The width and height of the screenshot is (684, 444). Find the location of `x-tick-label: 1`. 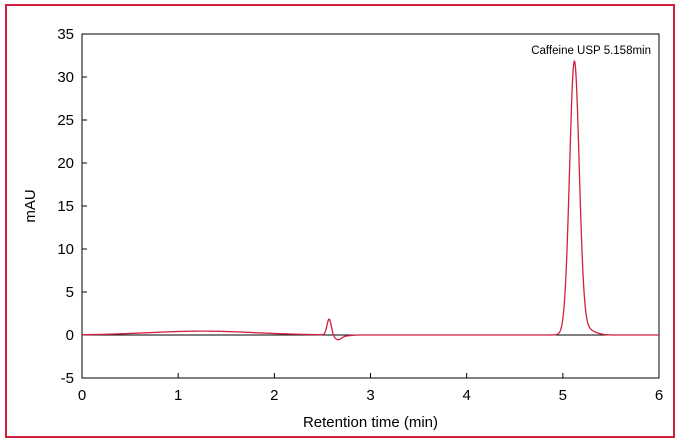

x-tick-label: 1 is located at coordinates (178, 395).